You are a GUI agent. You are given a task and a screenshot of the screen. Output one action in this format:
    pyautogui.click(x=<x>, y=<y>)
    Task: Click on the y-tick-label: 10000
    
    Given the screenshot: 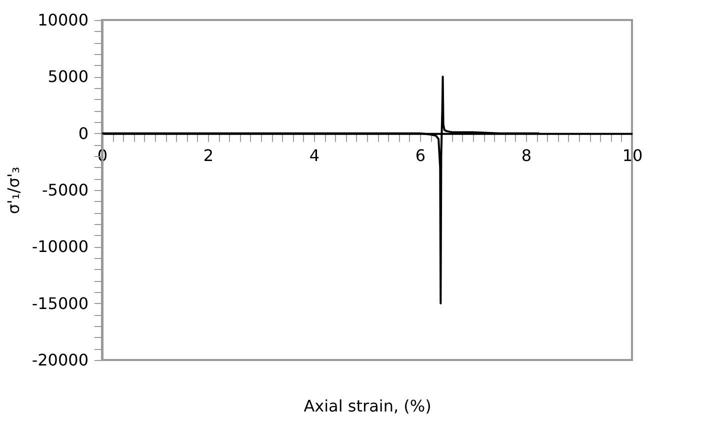 What is the action you would take?
    pyautogui.click(x=63, y=20)
    